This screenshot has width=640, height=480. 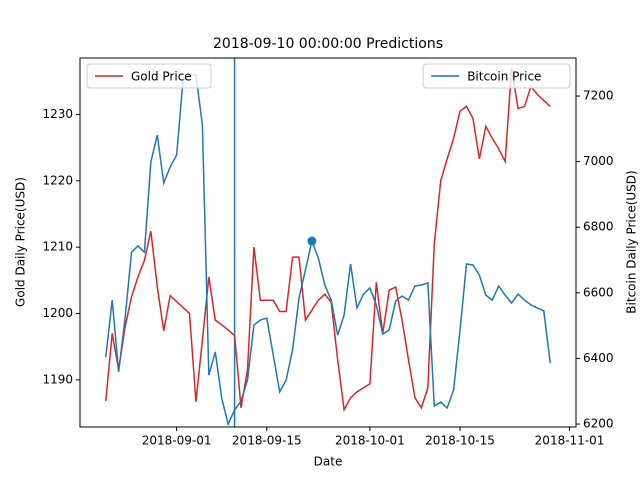 What do you see at coordinates (598, 358) in the screenshot?
I see `y2-tick-label: 6400` at bounding box center [598, 358].